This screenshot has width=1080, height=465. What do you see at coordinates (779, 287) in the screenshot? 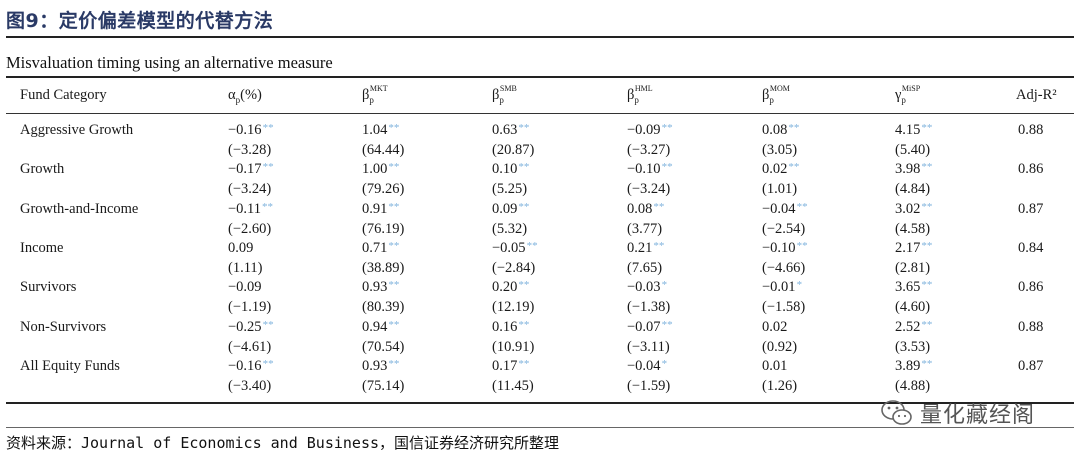
I see `mom-coef-value: −0.01` at bounding box center [779, 287].